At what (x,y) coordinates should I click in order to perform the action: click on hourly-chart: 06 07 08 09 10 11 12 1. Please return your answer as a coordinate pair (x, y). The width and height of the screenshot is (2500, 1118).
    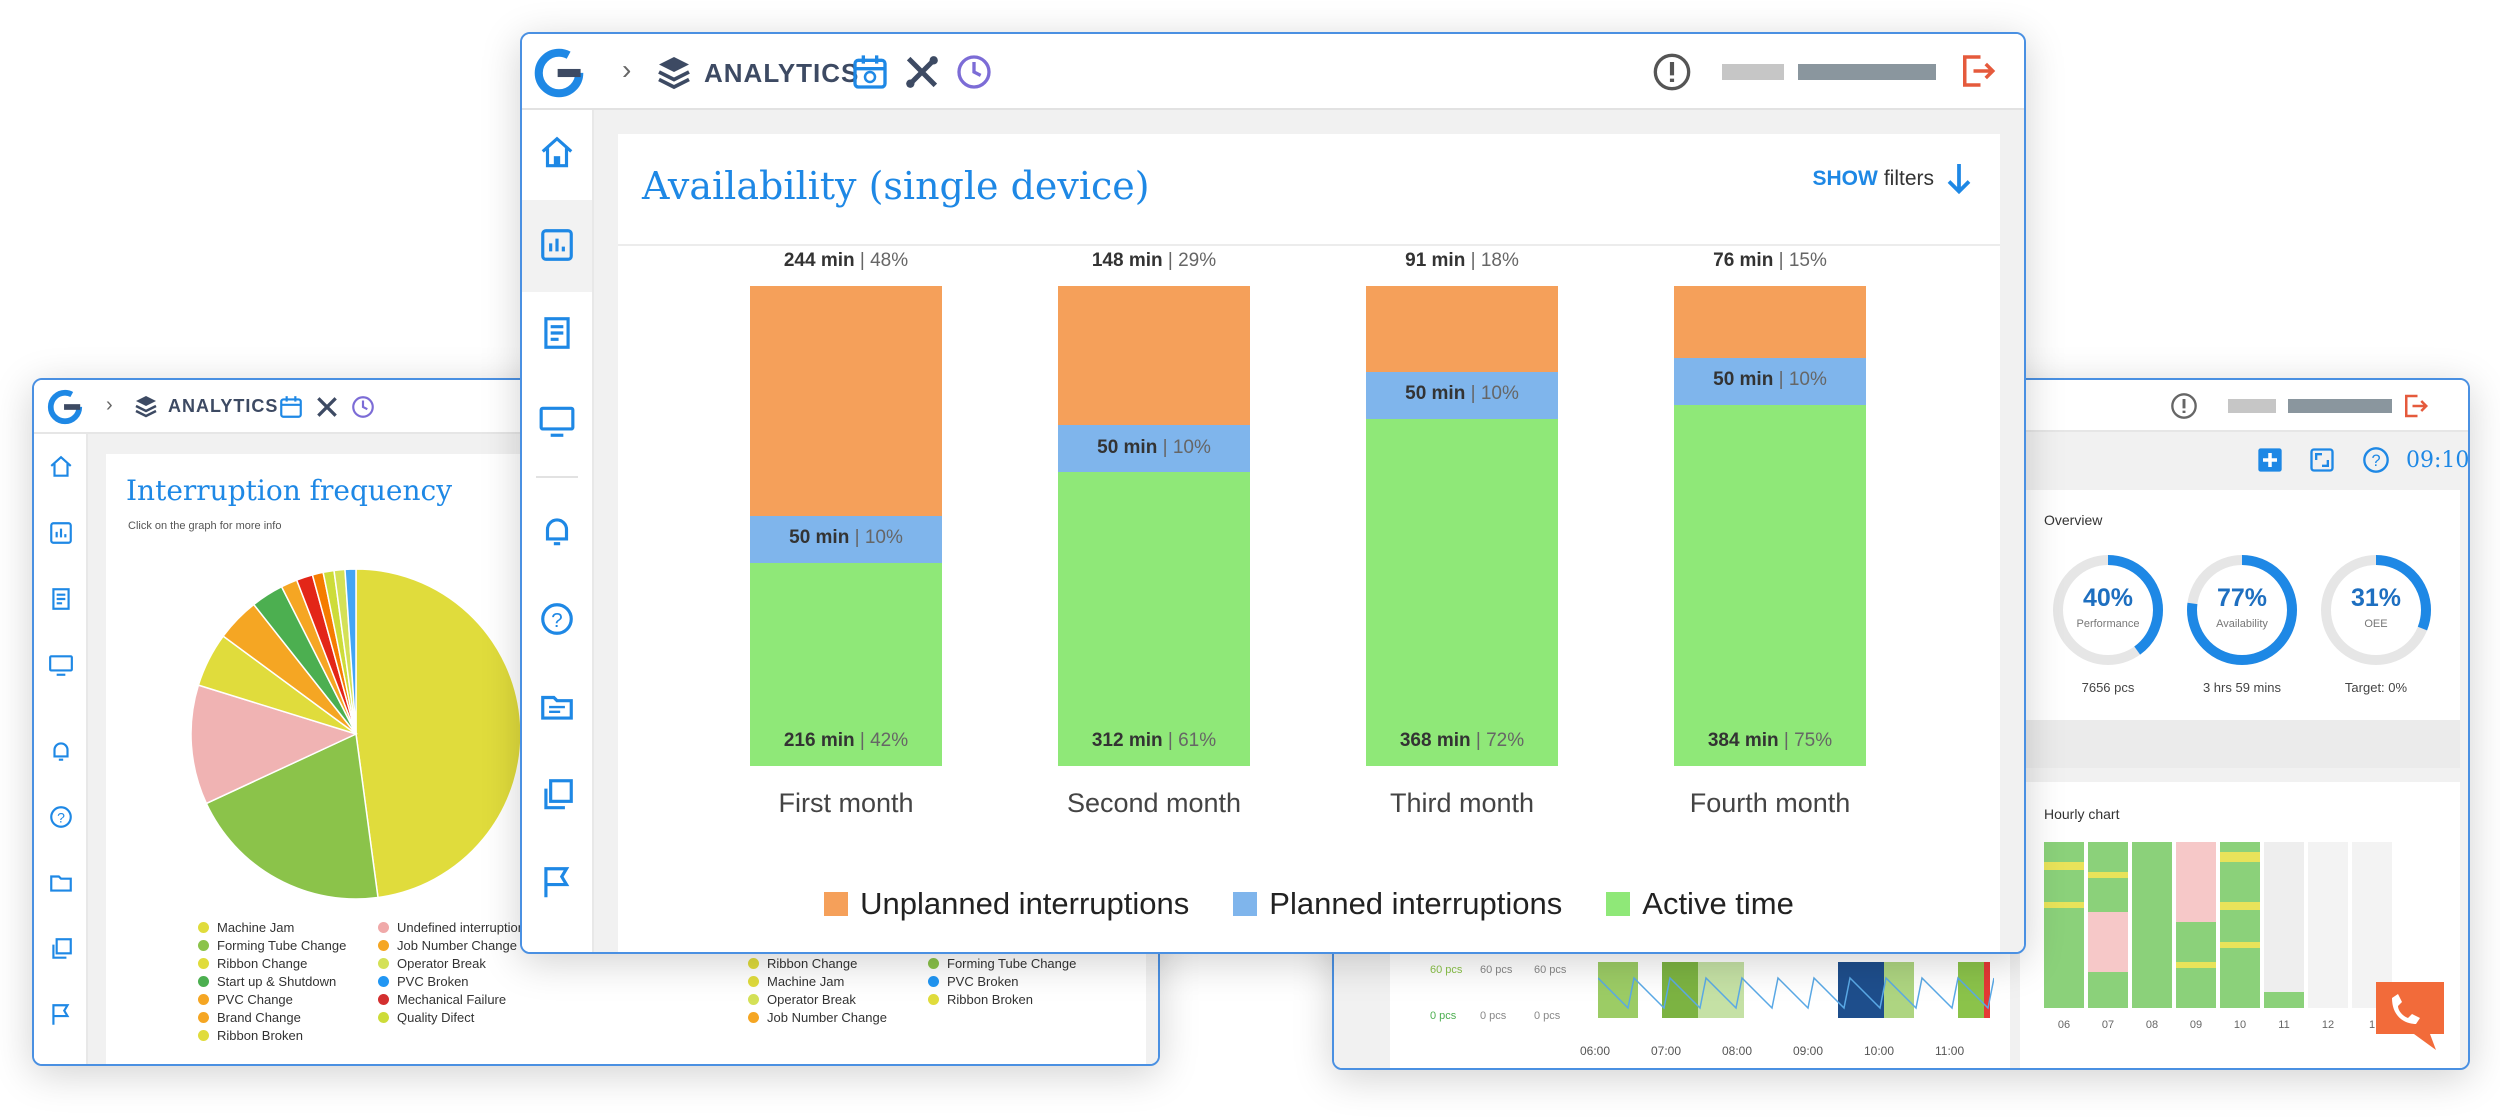
    Looking at the image, I should click on (2249, 947).